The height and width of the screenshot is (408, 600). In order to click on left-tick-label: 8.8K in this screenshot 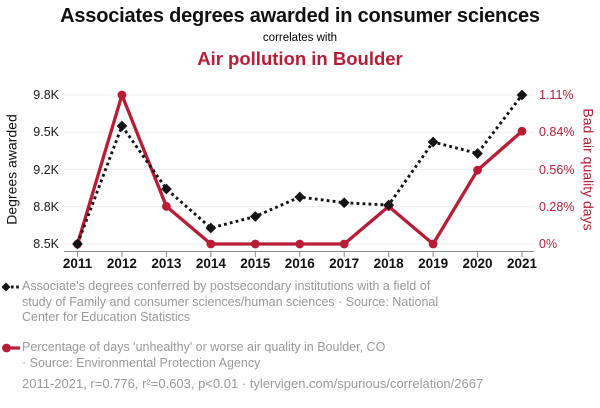, I will do `click(46, 206)`.